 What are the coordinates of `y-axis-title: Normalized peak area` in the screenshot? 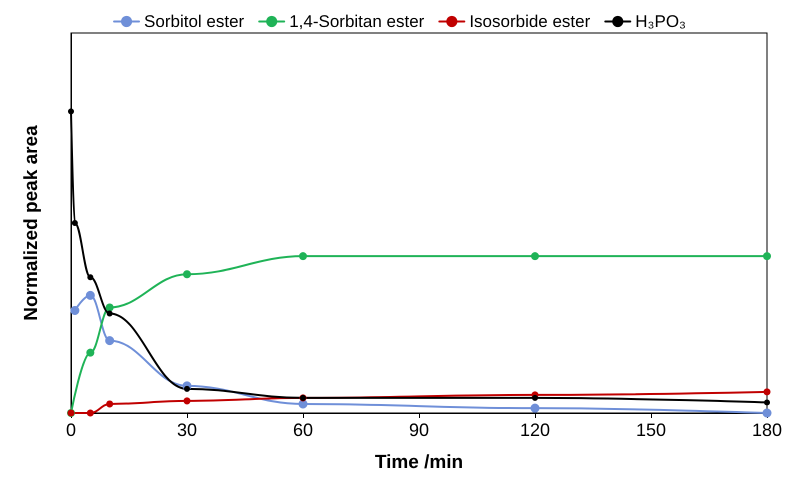 It's located at (31, 222).